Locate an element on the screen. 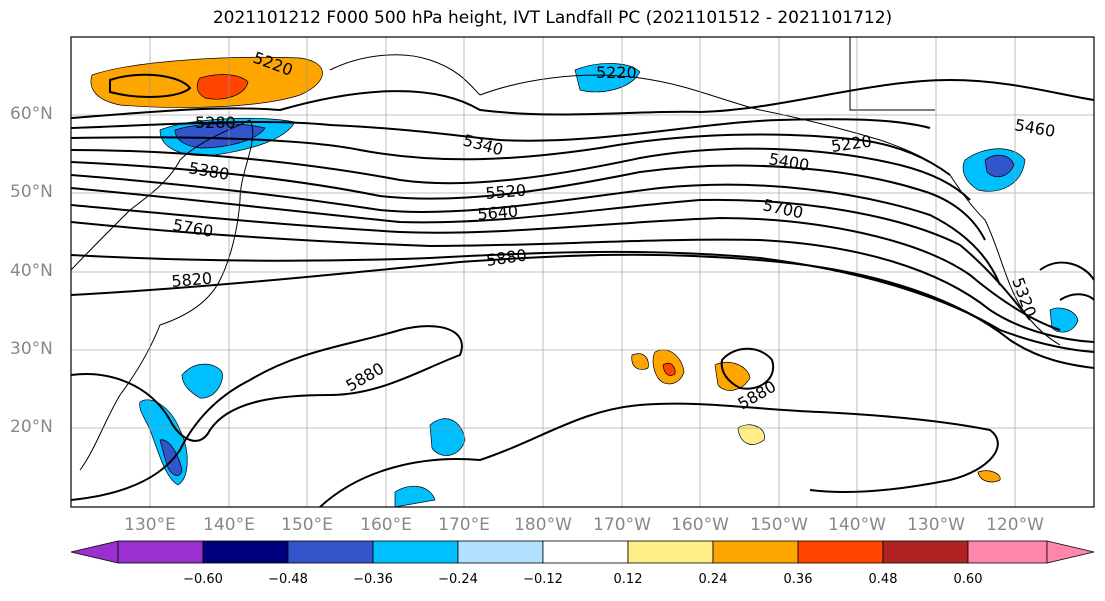 The height and width of the screenshot is (601, 1105). lon-label: 180°W is located at coordinates (543, 525).